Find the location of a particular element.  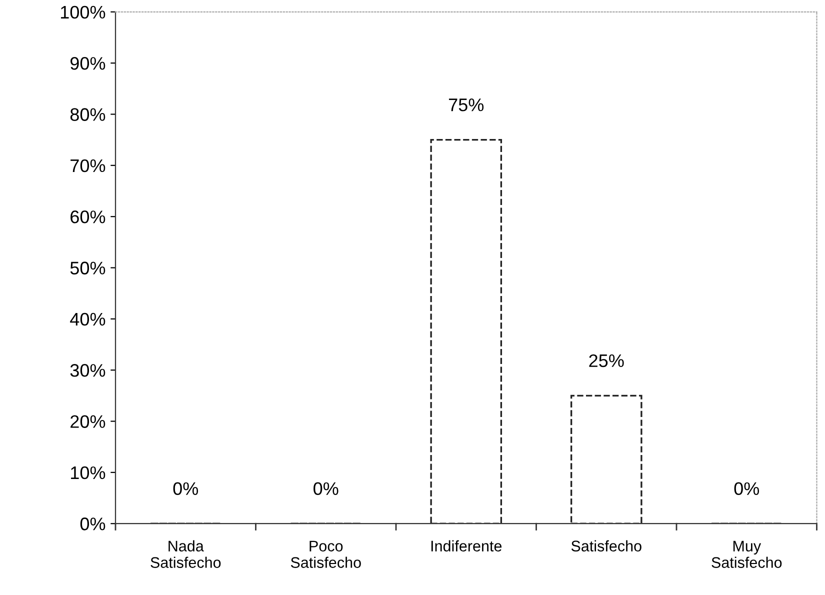

y-tick-label: 100% is located at coordinates (83, 12).